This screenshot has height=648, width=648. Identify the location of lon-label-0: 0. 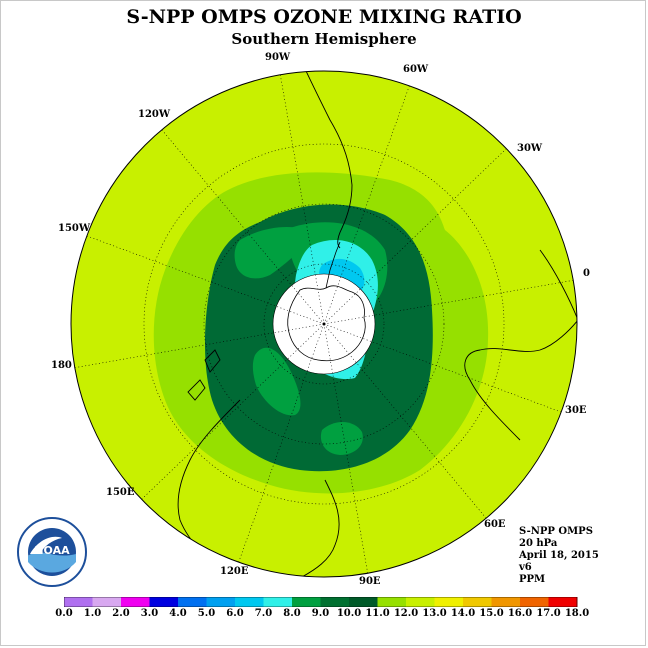
(586, 273).